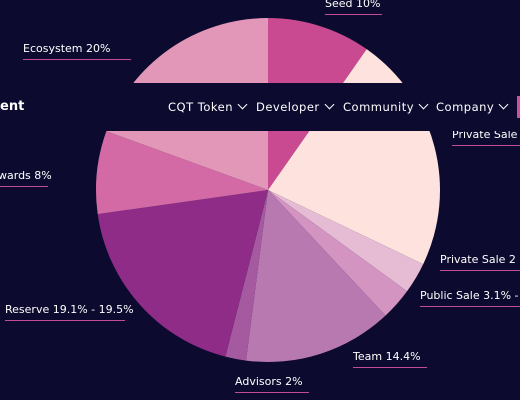  What do you see at coordinates (486, 137) in the screenshot?
I see `private-sale-1-label: Private Sale 2` at bounding box center [486, 137].